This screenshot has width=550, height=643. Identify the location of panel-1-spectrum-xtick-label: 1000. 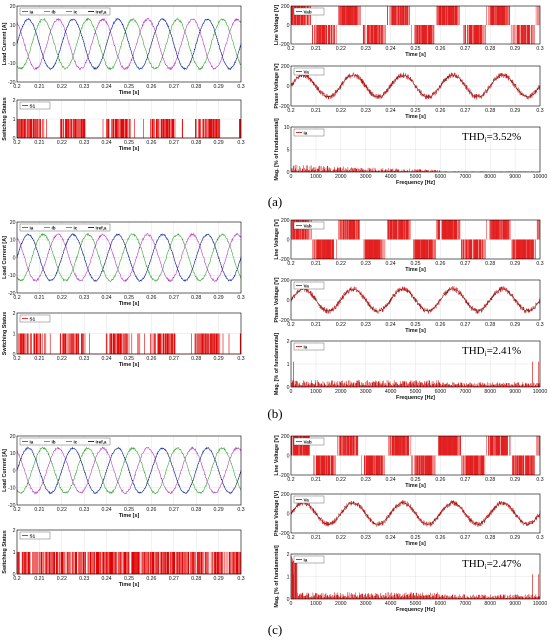
(316, 392).